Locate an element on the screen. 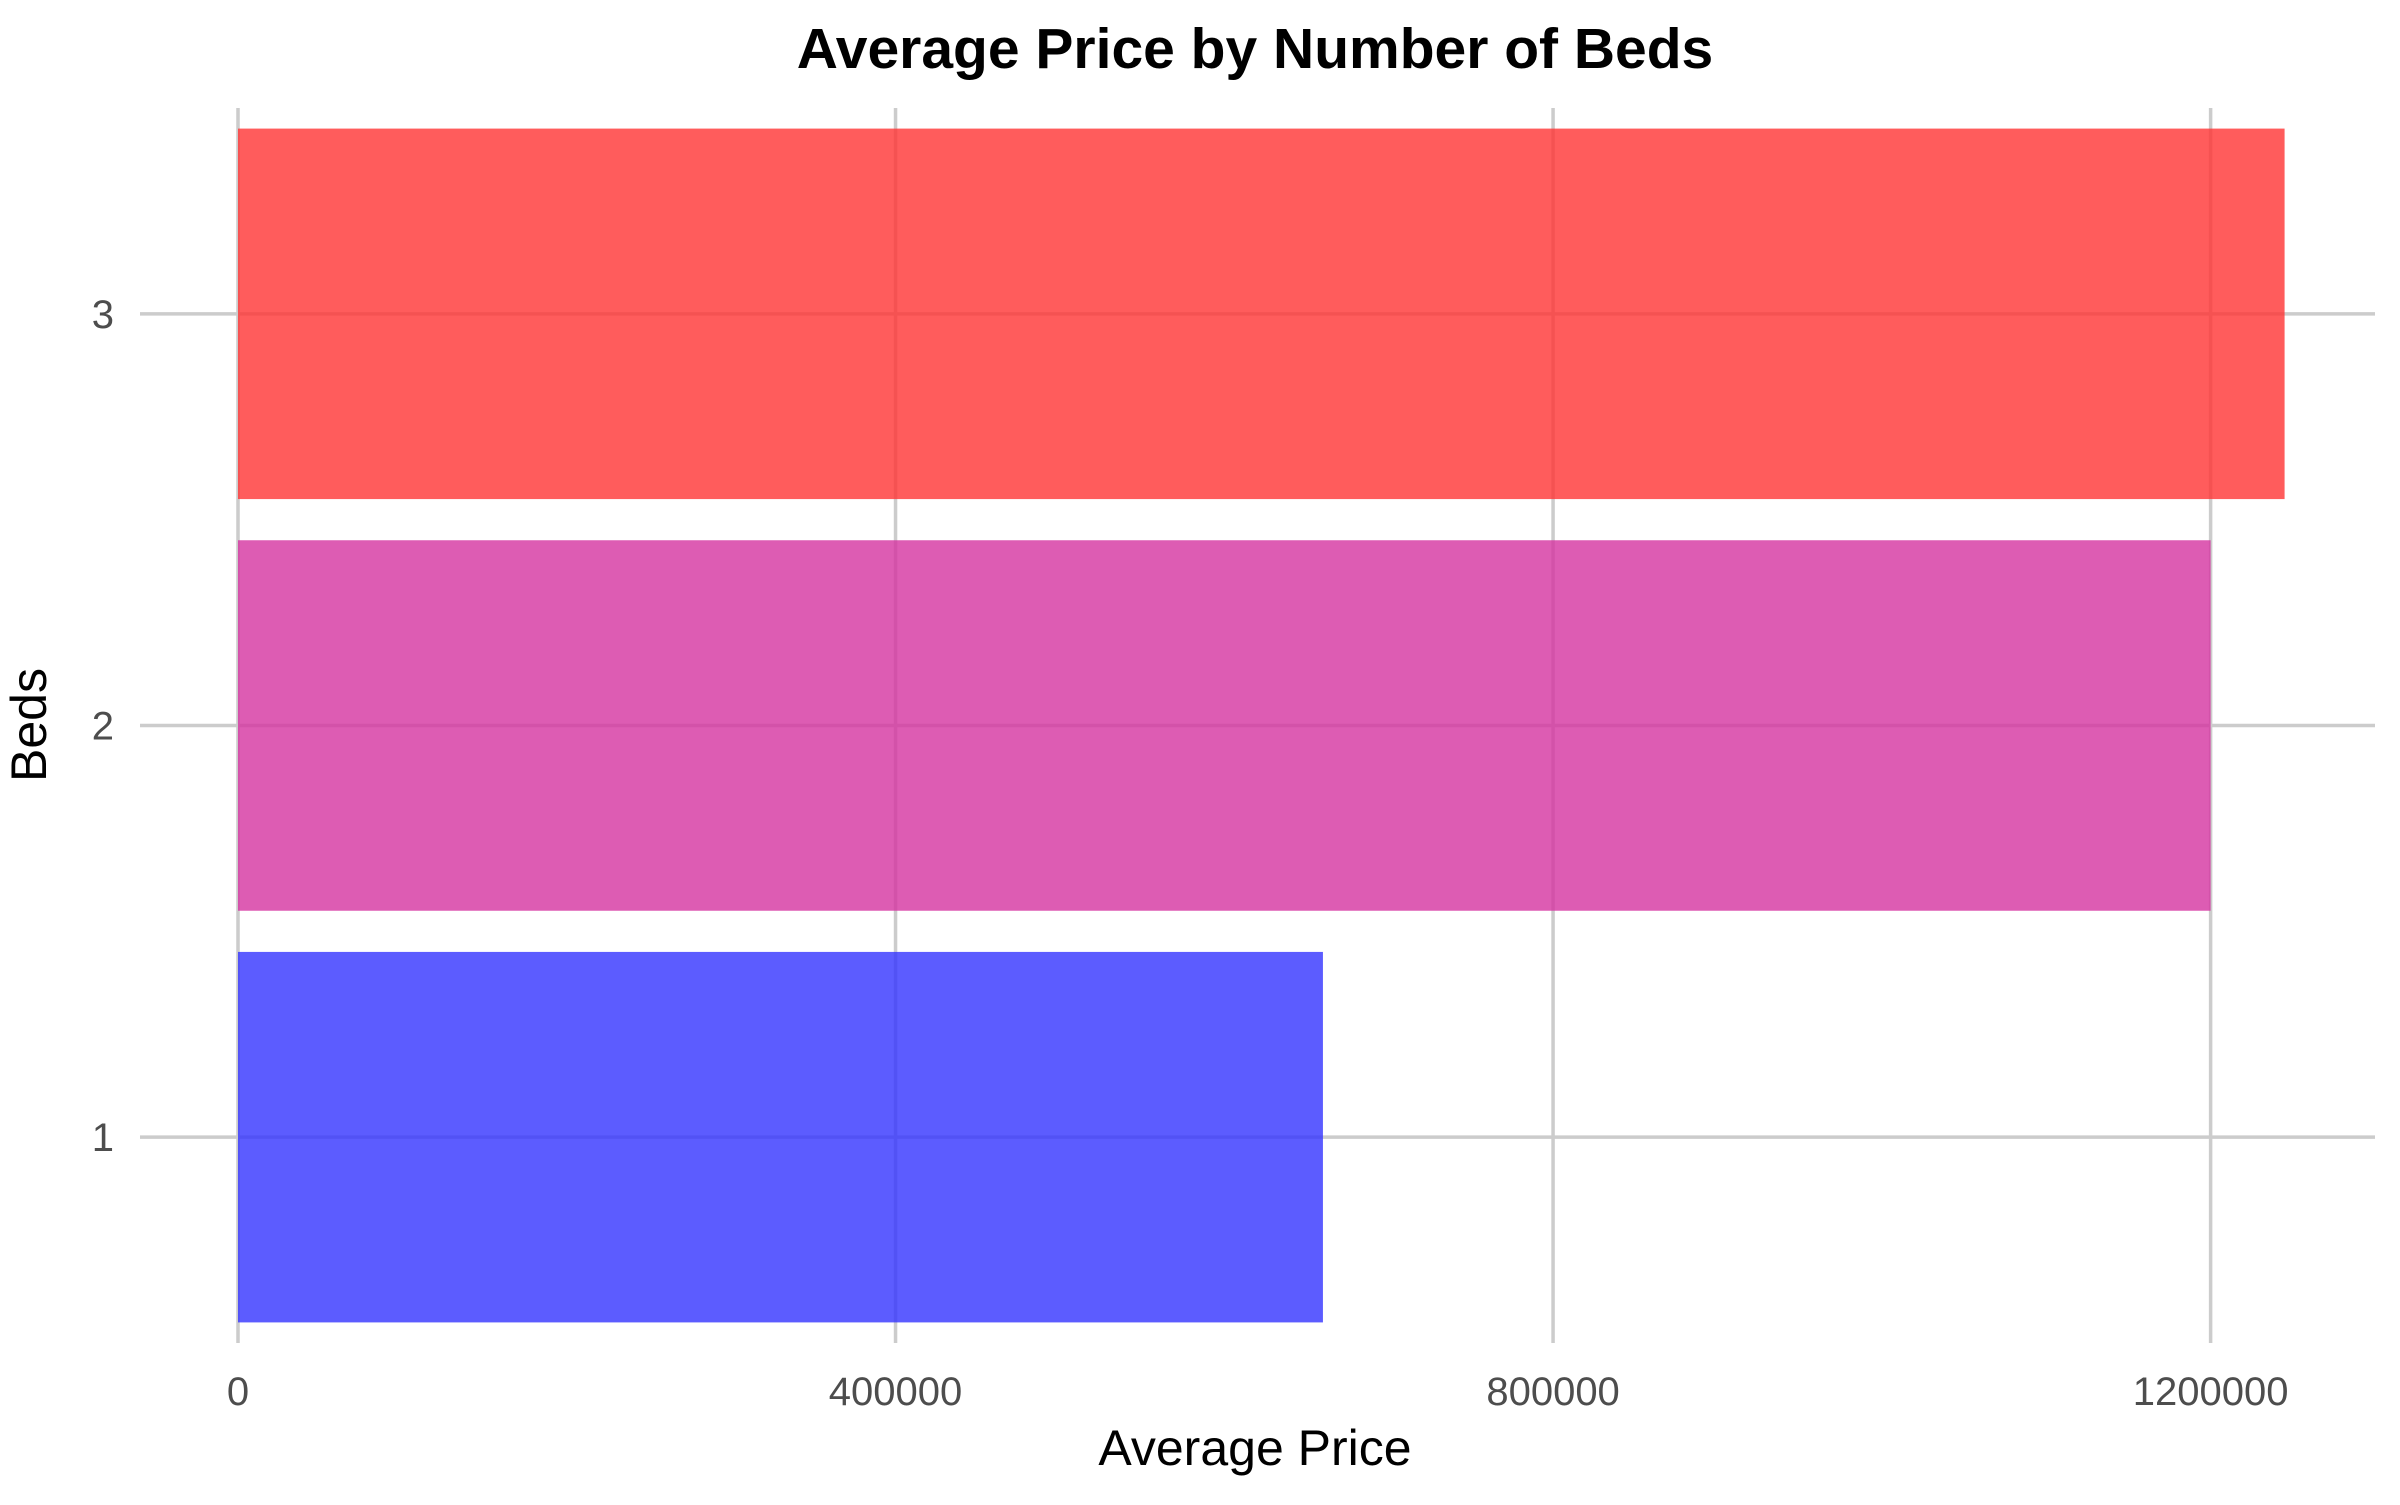  x-tick-label: 800000 is located at coordinates (1552, 1392).